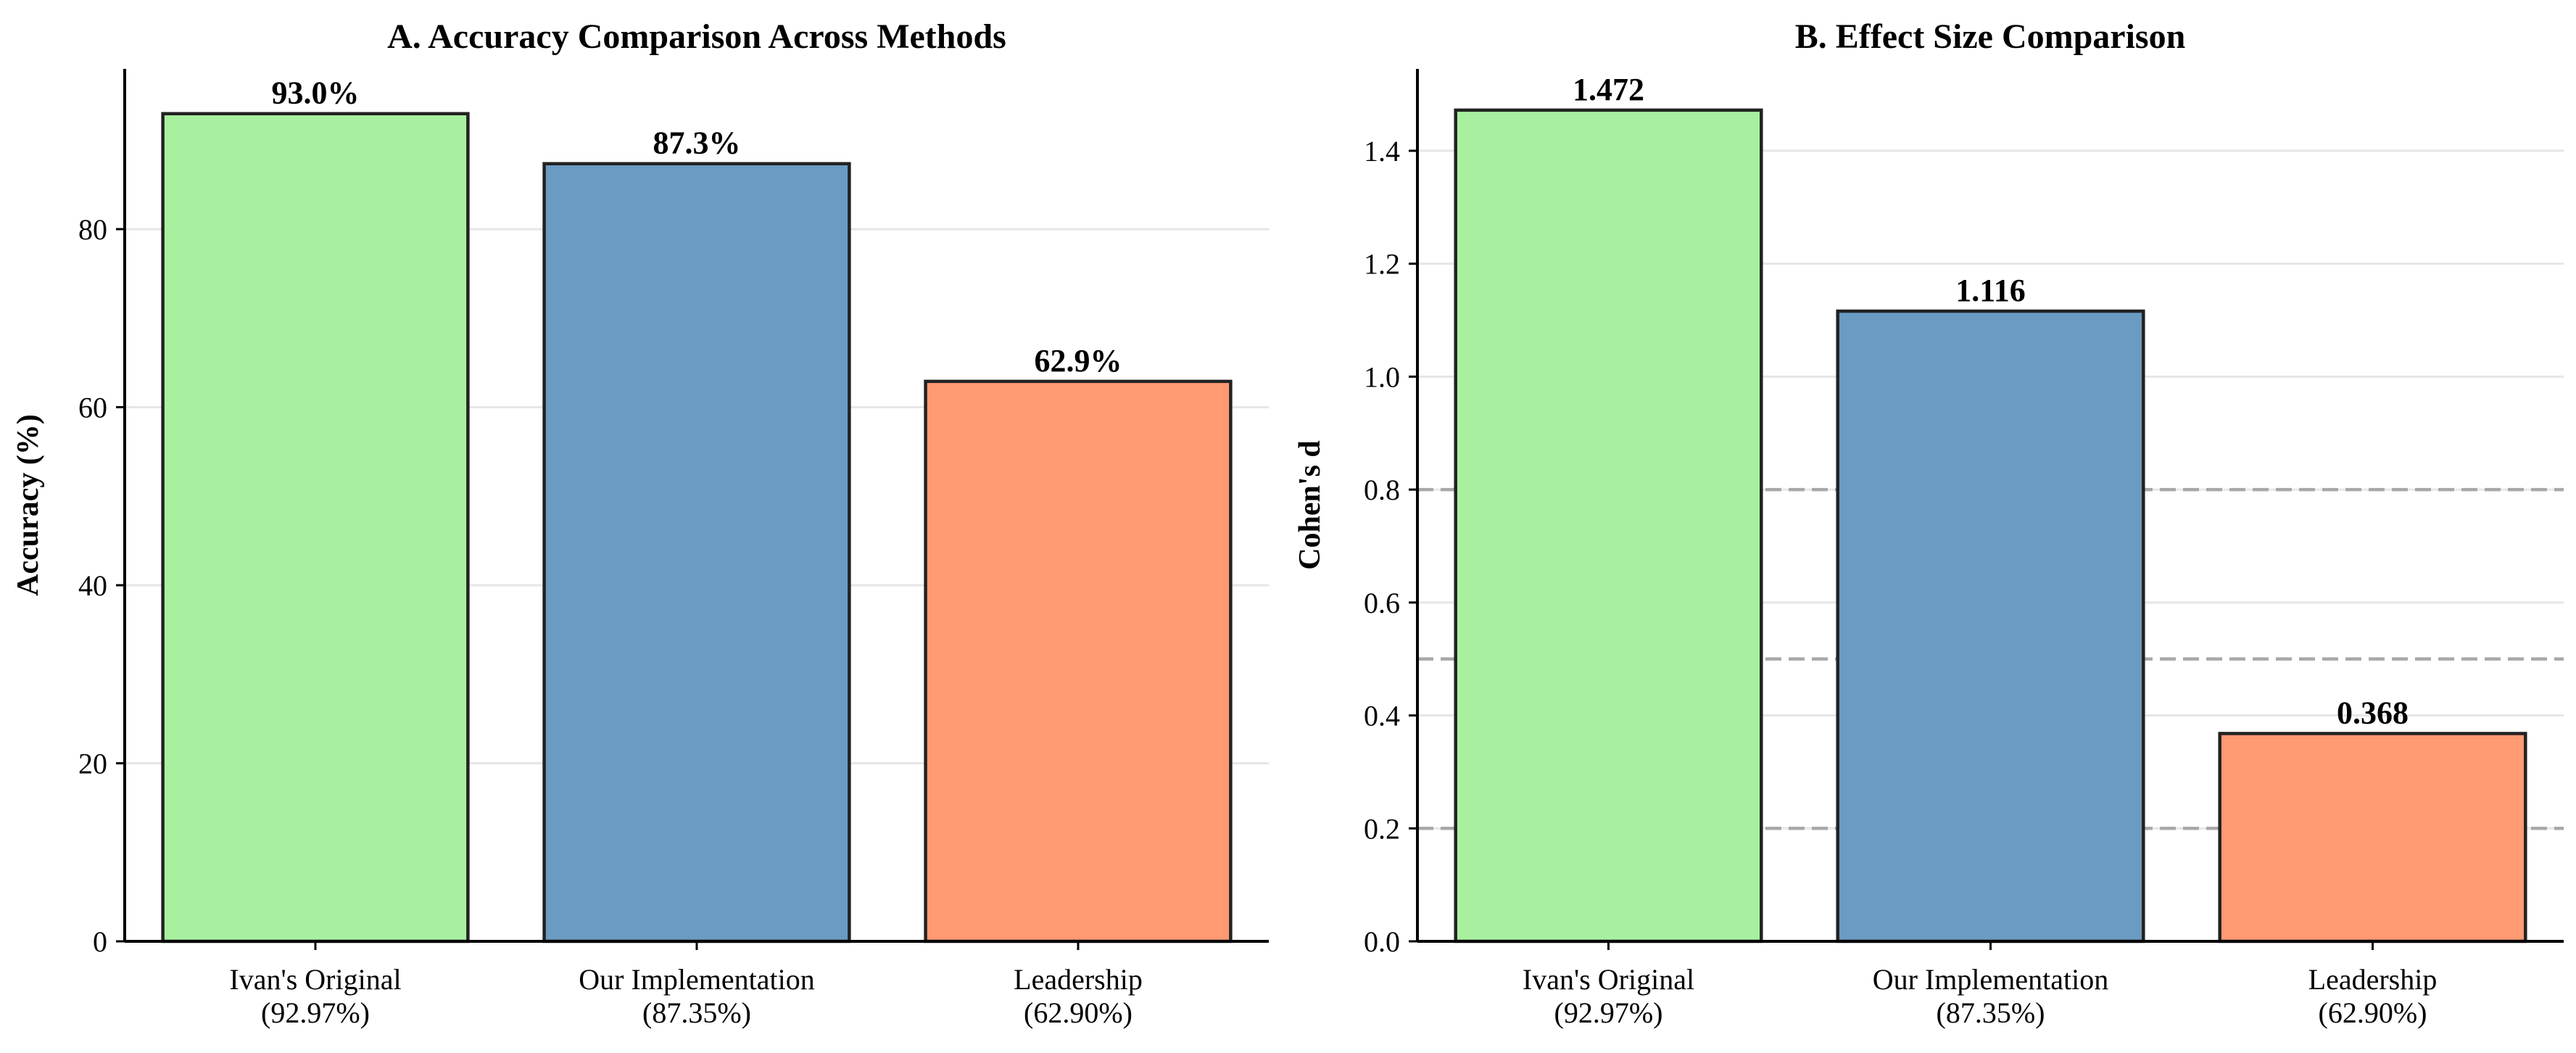 The image size is (2576, 1053). What do you see at coordinates (1382, 828) in the screenshot?
I see `y-tick-label: 0.2` at bounding box center [1382, 828].